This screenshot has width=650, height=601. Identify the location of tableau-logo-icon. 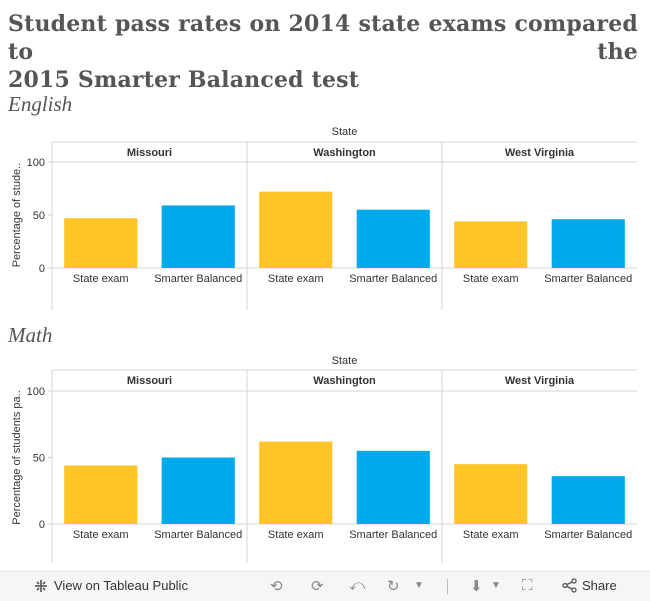
(41, 585).